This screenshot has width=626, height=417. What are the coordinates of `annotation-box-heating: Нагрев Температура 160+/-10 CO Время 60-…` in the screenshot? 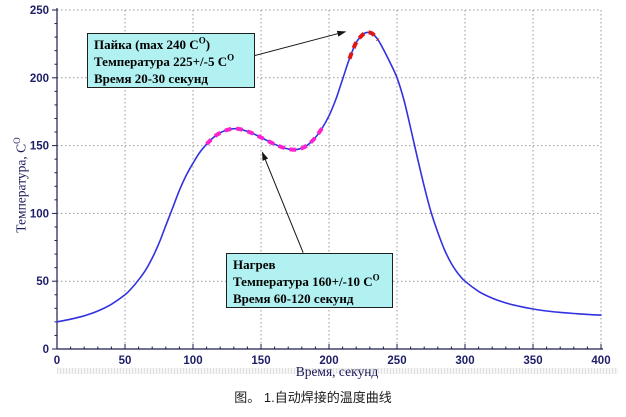 It's located at (309, 280).